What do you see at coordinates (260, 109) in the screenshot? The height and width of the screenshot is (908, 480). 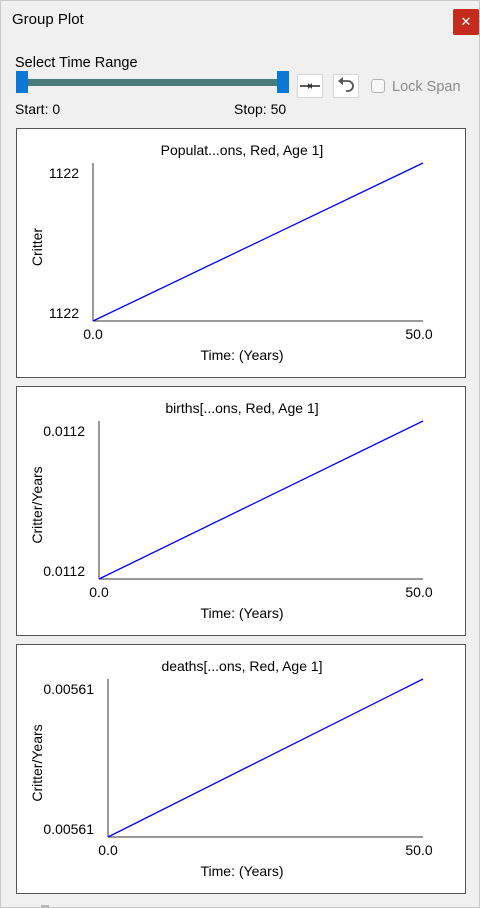 I see `stop-value-label: Stop: 50` at bounding box center [260, 109].